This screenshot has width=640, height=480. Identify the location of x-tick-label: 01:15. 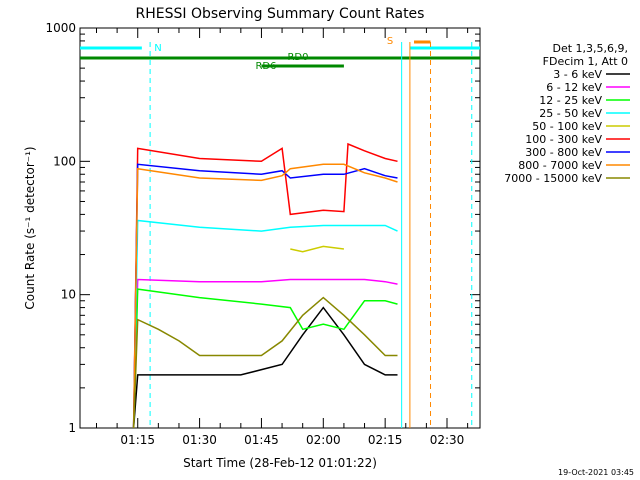
(137, 440).